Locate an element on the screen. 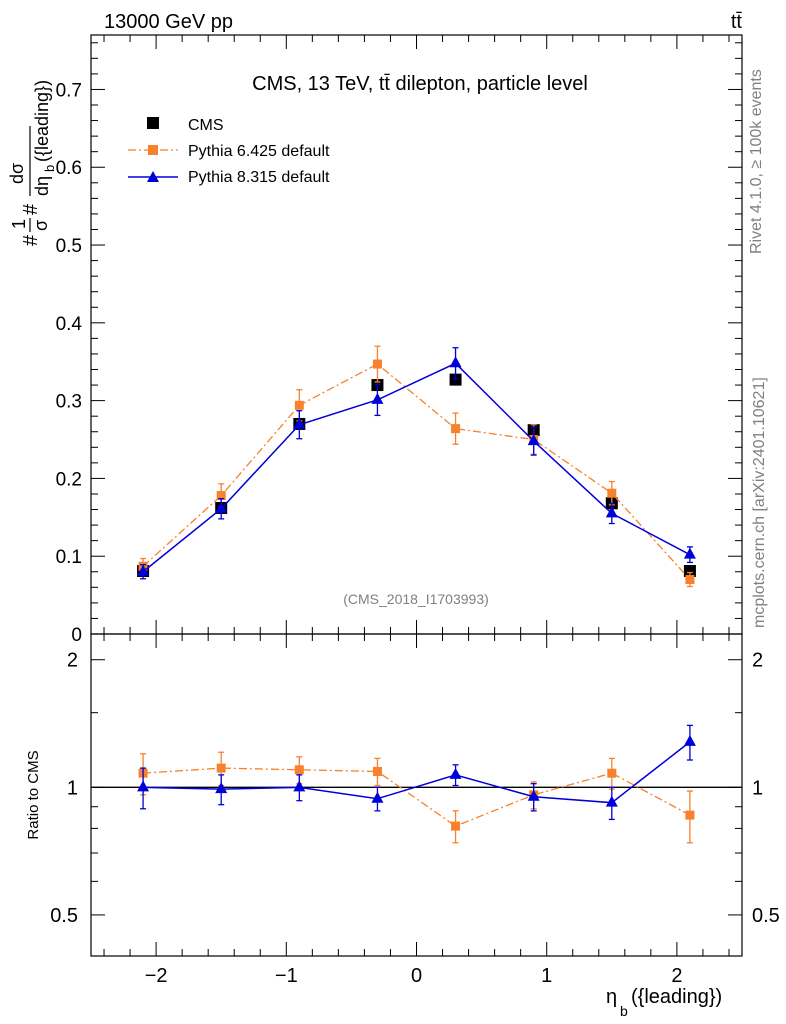 Image resolution: width=786 pixels, height=1024 pixels. main-y-tick-label: 0.1 is located at coordinates (69, 557).